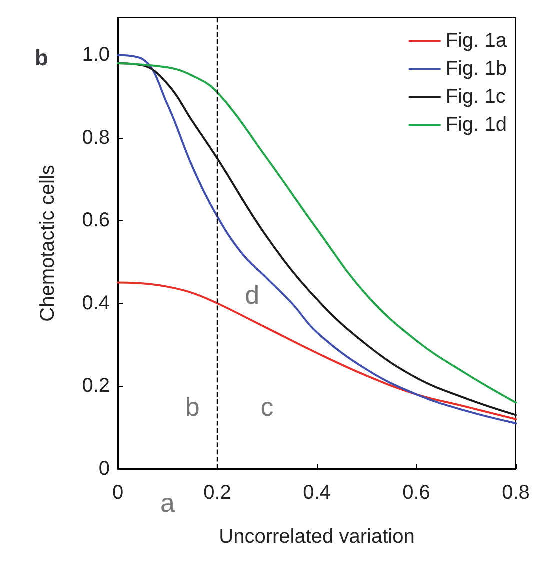  What do you see at coordinates (192, 407) in the screenshot?
I see `annotation: b` at bounding box center [192, 407].